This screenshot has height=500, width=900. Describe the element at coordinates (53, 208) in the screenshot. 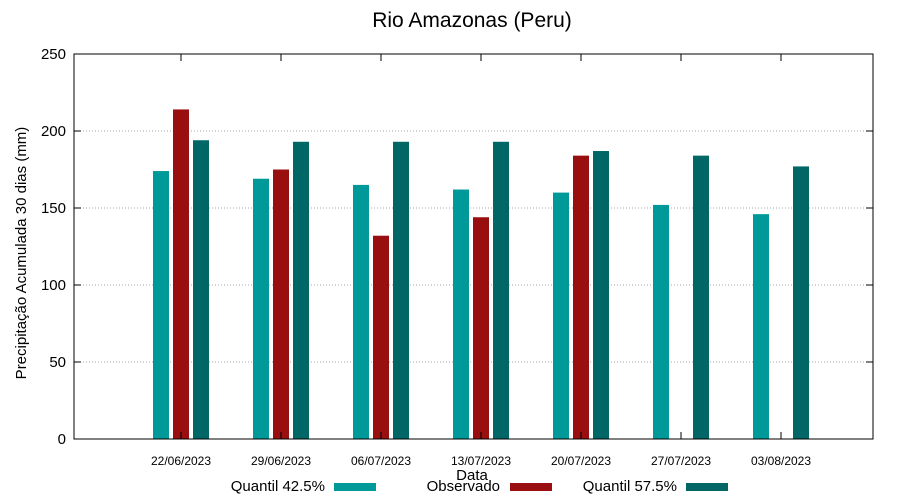

I see `y-tick-label: 150` at that location.